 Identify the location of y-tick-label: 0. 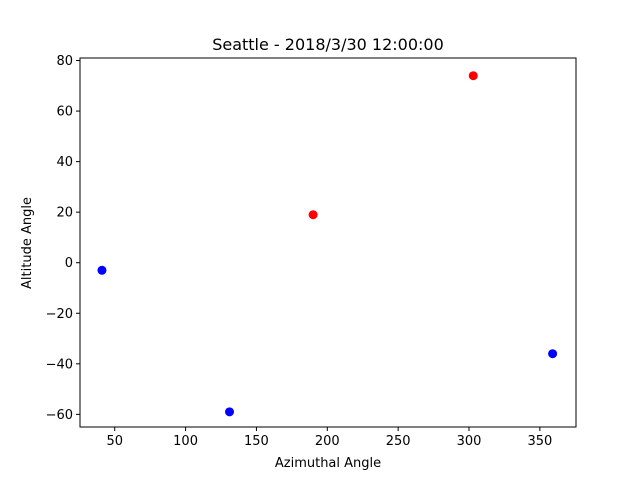
(69, 263).